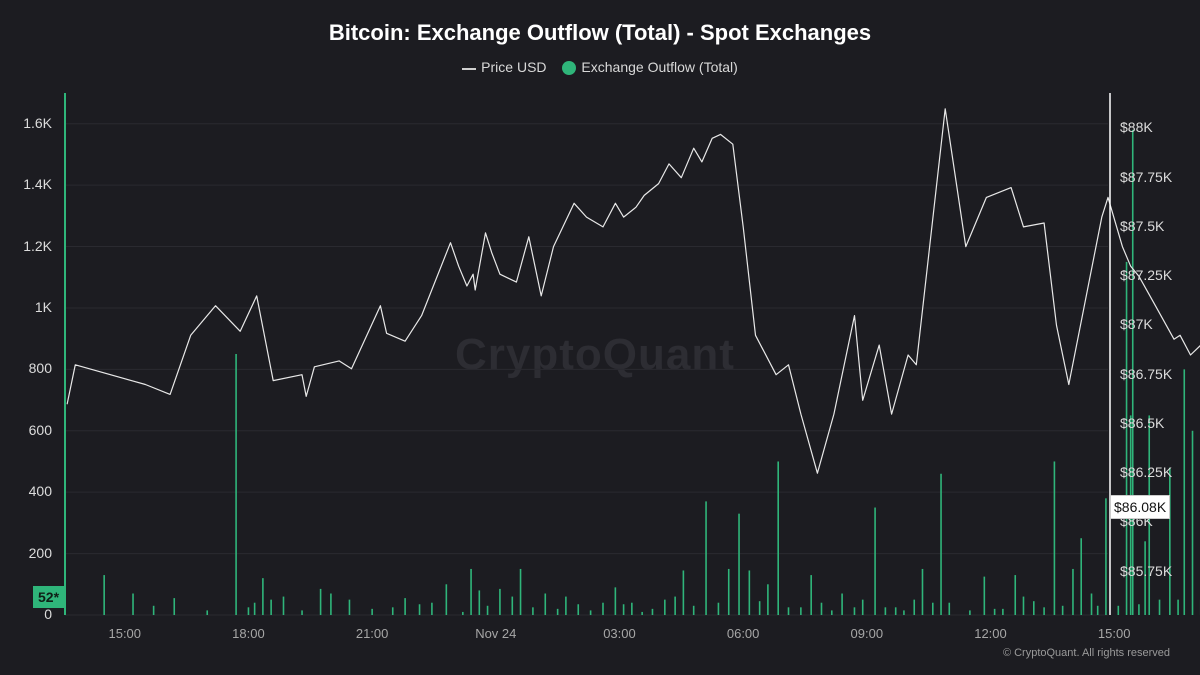 This screenshot has width=1200, height=675. What do you see at coordinates (40, 368) in the screenshot?
I see `left-tick-label: 800` at bounding box center [40, 368].